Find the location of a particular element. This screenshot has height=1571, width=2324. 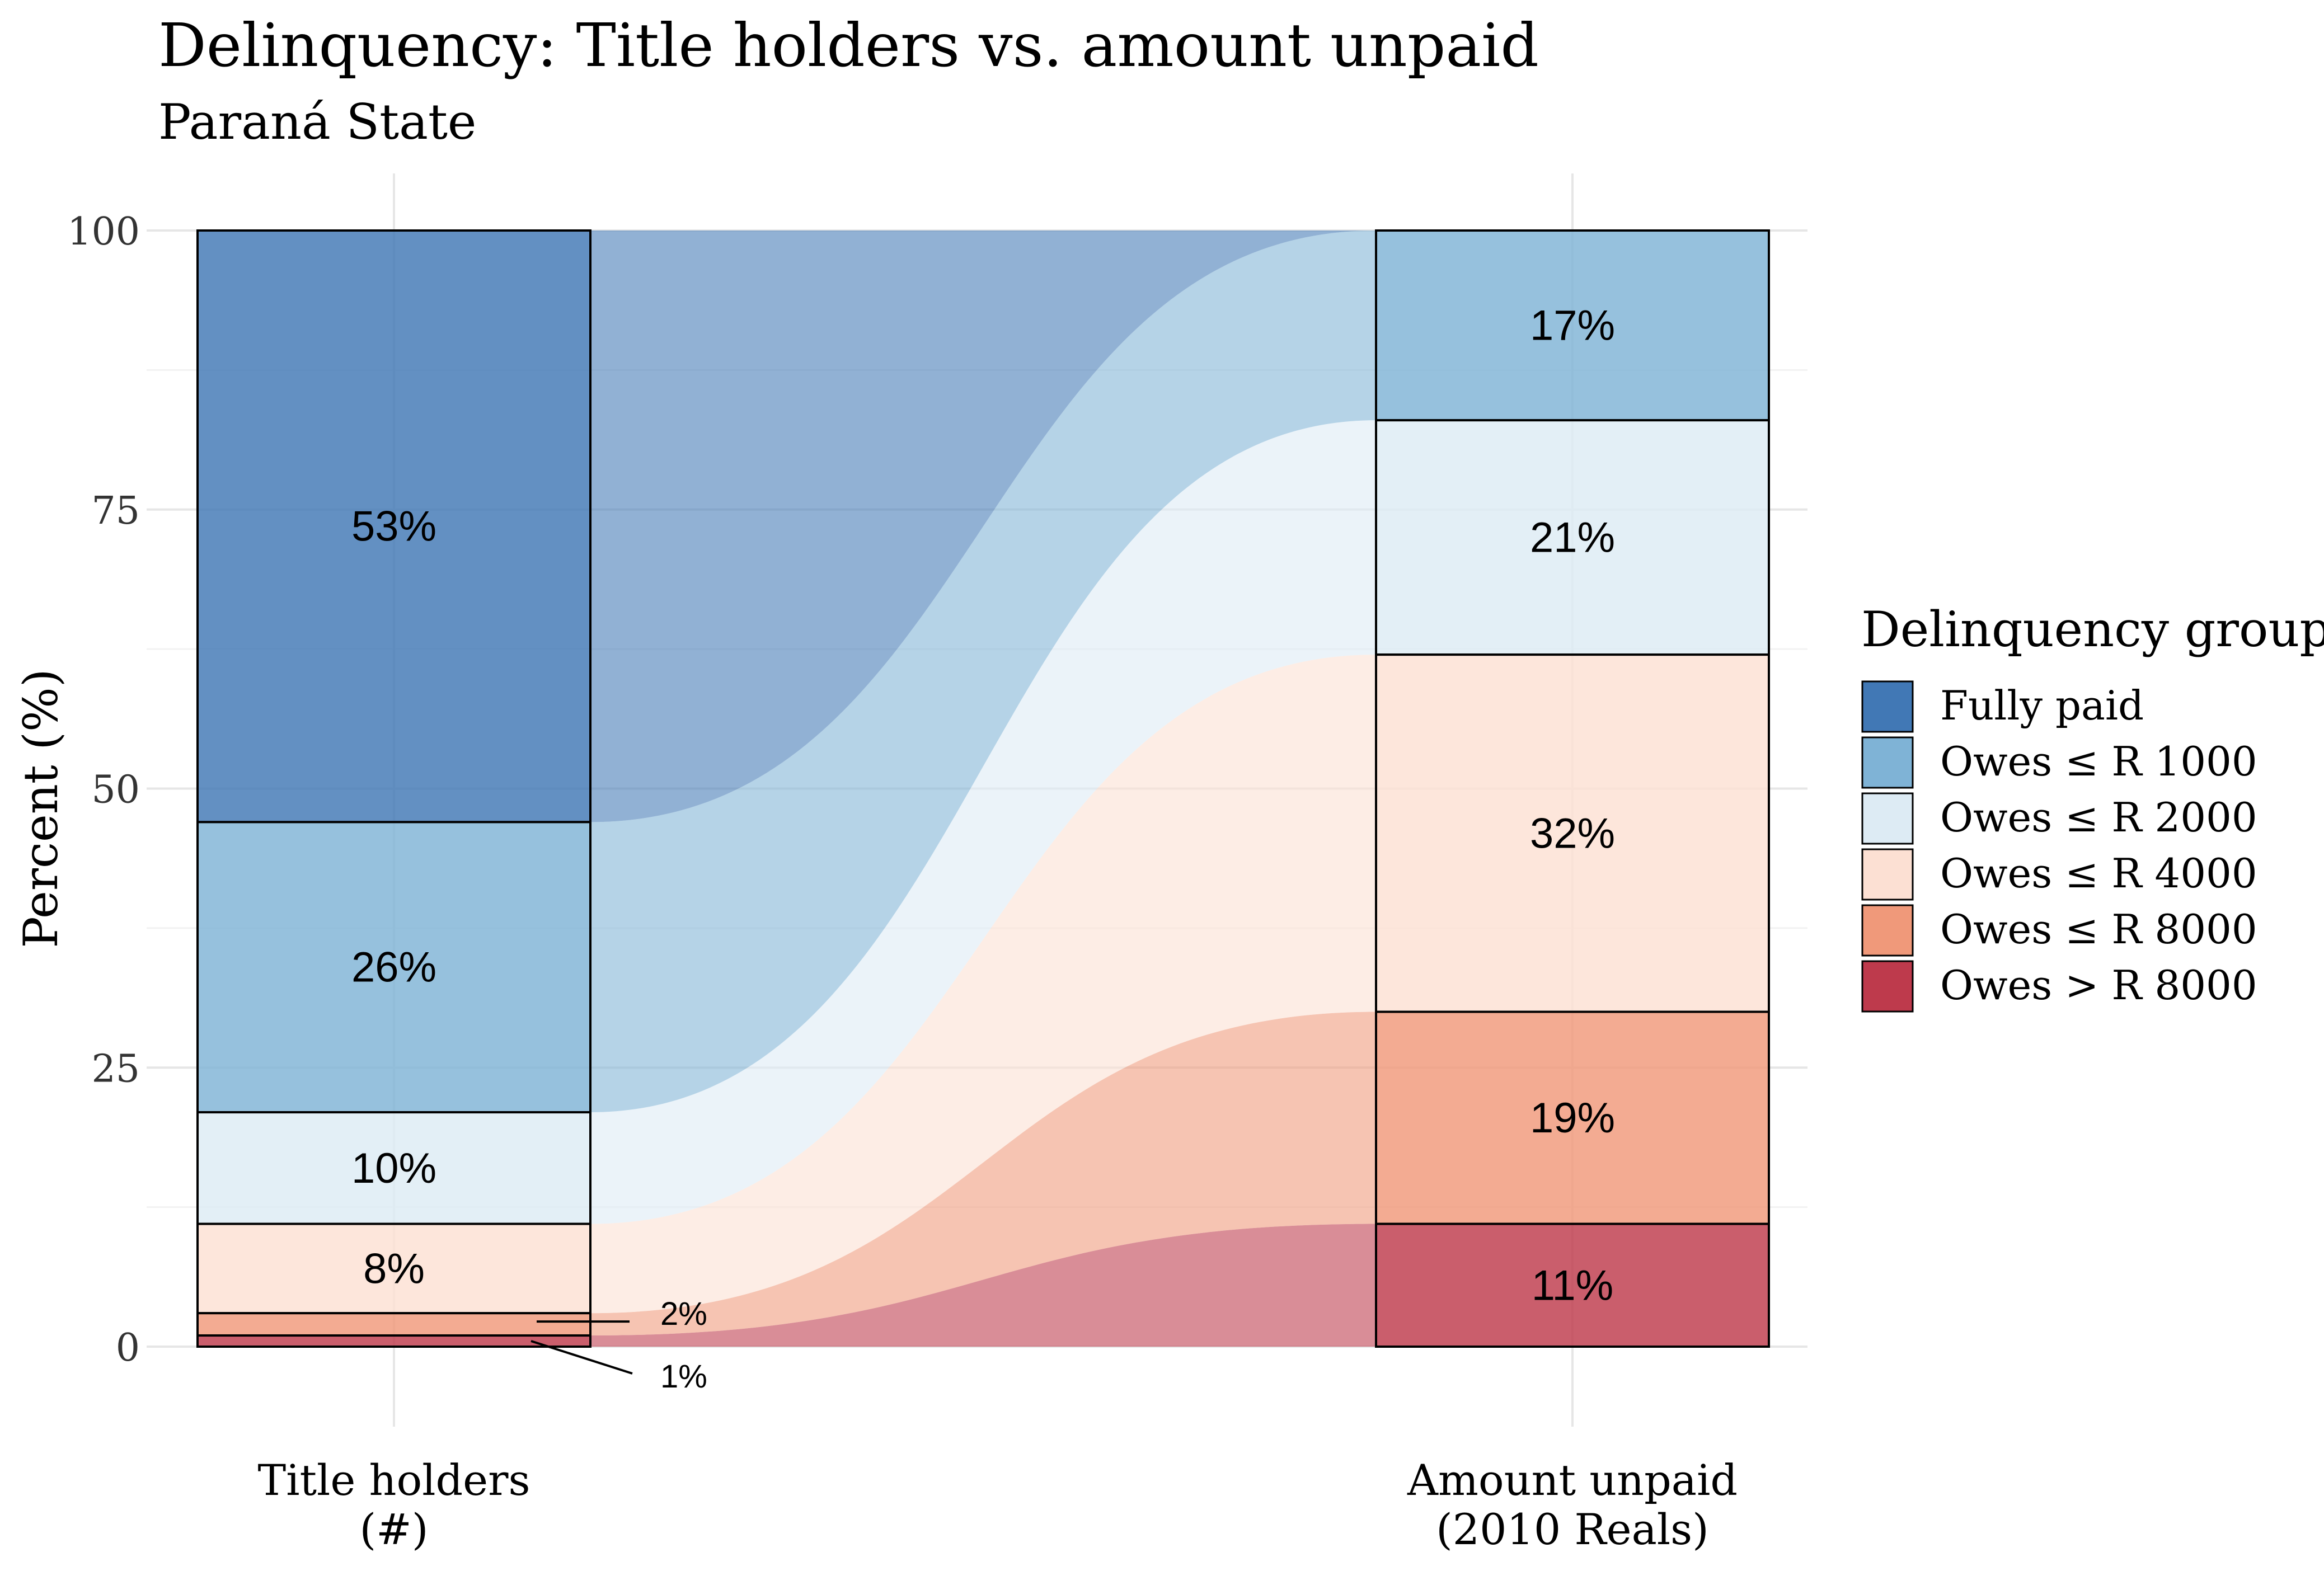

legend-swatch-owes-le-r-2000 is located at coordinates (1888, 818).